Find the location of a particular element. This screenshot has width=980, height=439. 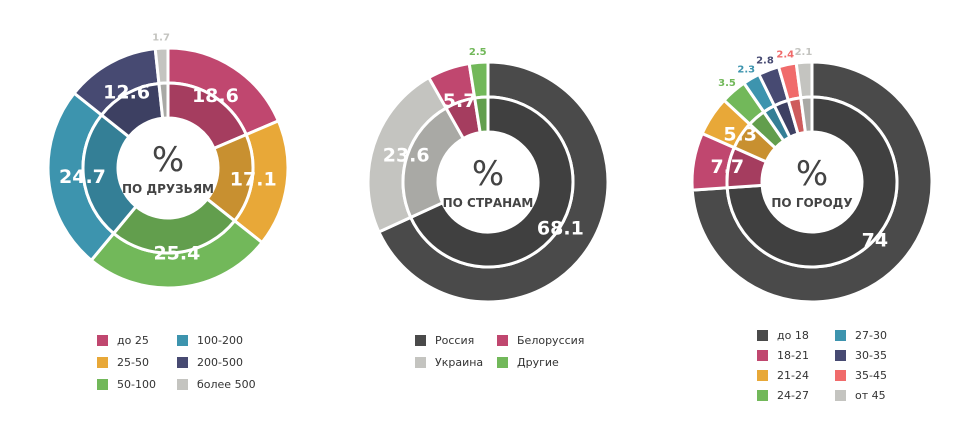

data-label-6: 2.8 is located at coordinates (765, 60).